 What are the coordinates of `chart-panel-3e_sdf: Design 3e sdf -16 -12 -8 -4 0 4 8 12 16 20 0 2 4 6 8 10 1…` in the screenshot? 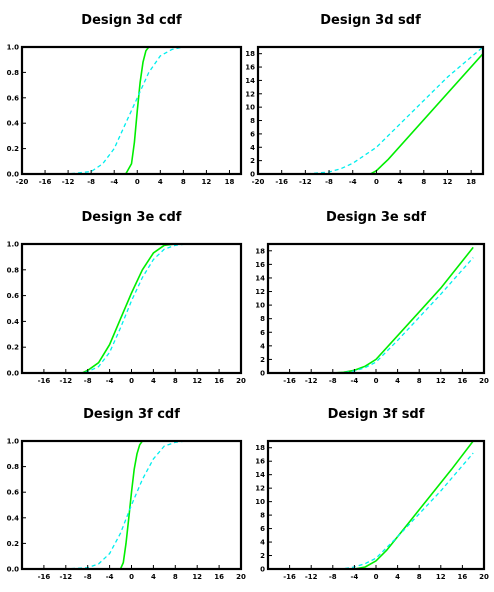 It's located at (372, 297).